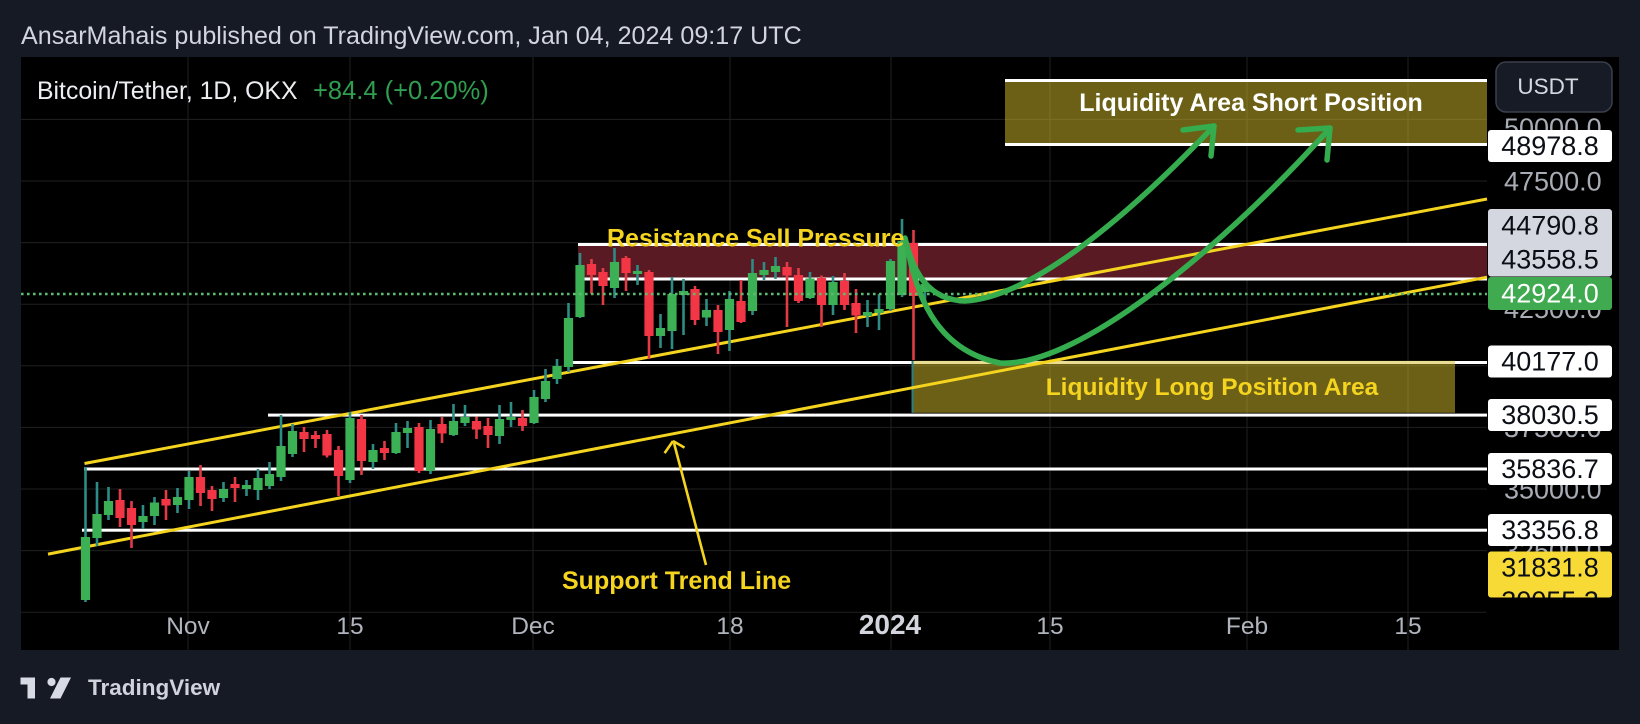 This screenshot has height=724, width=1640. Describe the element at coordinates (676, 581) in the screenshot. I see `svg-text: Support Trend Line` at that location.